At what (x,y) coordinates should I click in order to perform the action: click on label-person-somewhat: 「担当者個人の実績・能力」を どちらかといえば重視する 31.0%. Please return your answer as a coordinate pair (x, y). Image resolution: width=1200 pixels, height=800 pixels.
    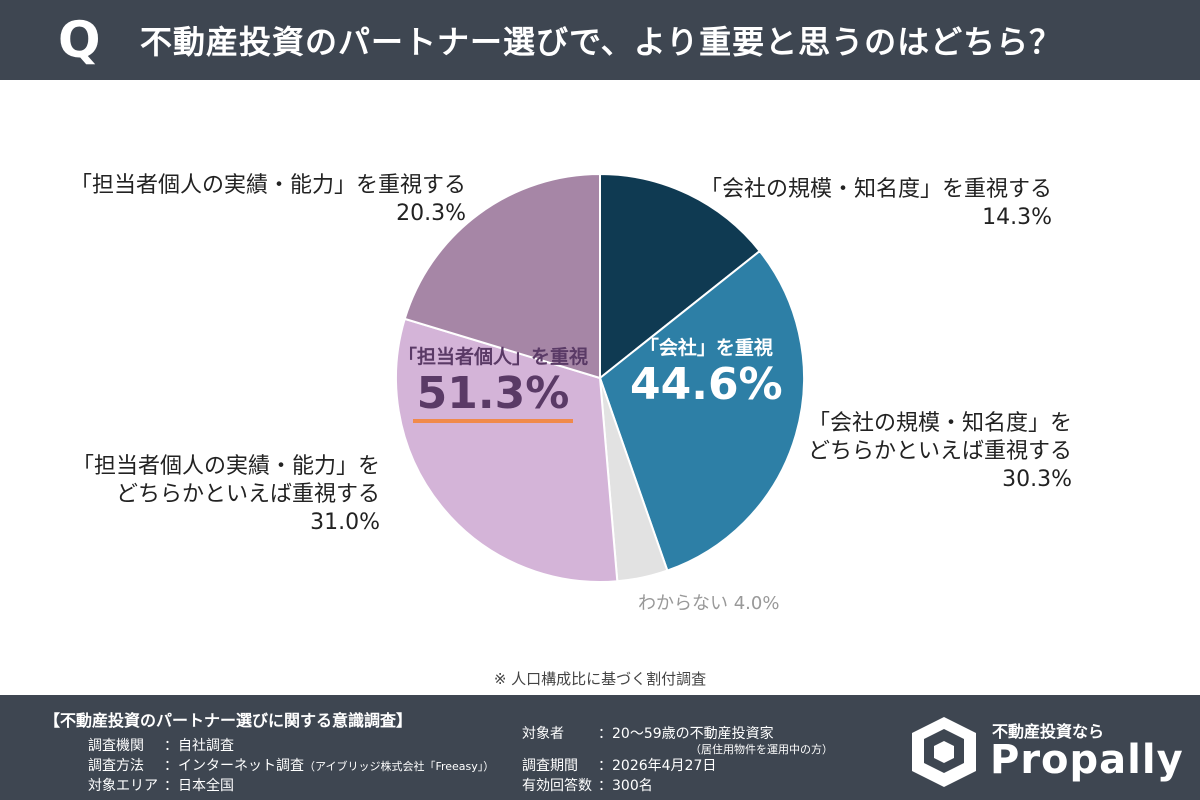
    Looking at the image, I should click on (226, 495).